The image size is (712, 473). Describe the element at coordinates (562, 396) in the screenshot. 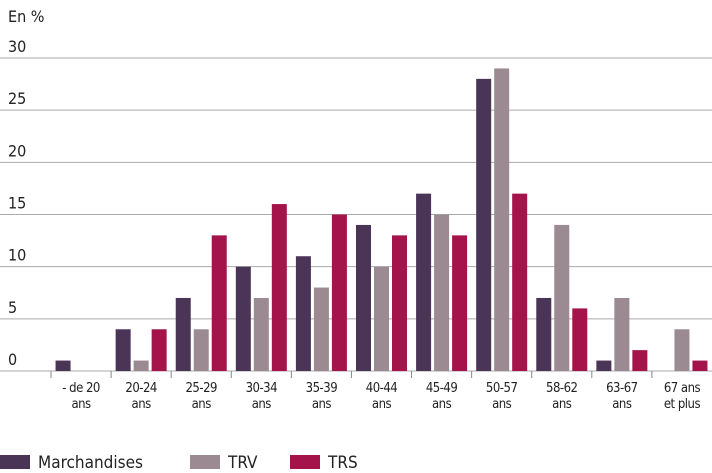

I see `x-tick-label: 58-62 ans` at that location.